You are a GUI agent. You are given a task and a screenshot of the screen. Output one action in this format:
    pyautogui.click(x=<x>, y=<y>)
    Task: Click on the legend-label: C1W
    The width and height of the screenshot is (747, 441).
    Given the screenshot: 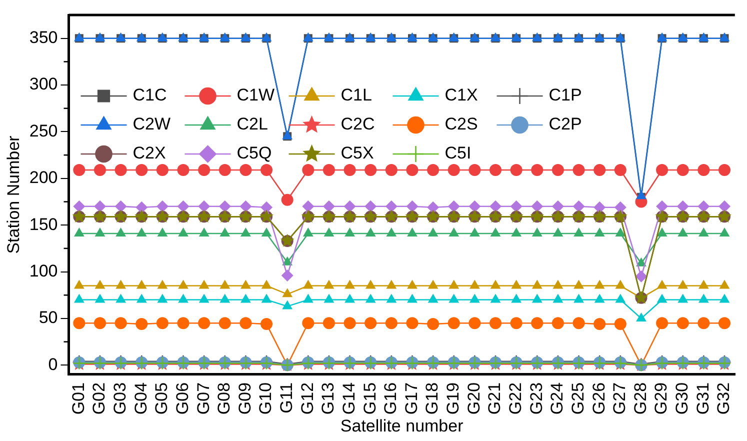 What is the action you would take?
    pyautogui.click(x=255, y=95)
    